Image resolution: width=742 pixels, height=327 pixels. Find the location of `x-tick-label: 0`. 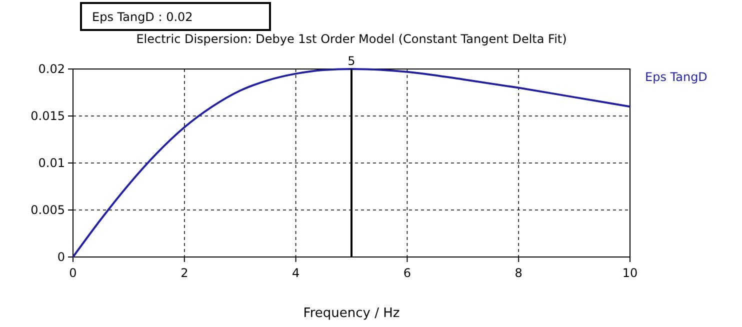

x-tick-label: 0 is located at coordinates (73, 273).